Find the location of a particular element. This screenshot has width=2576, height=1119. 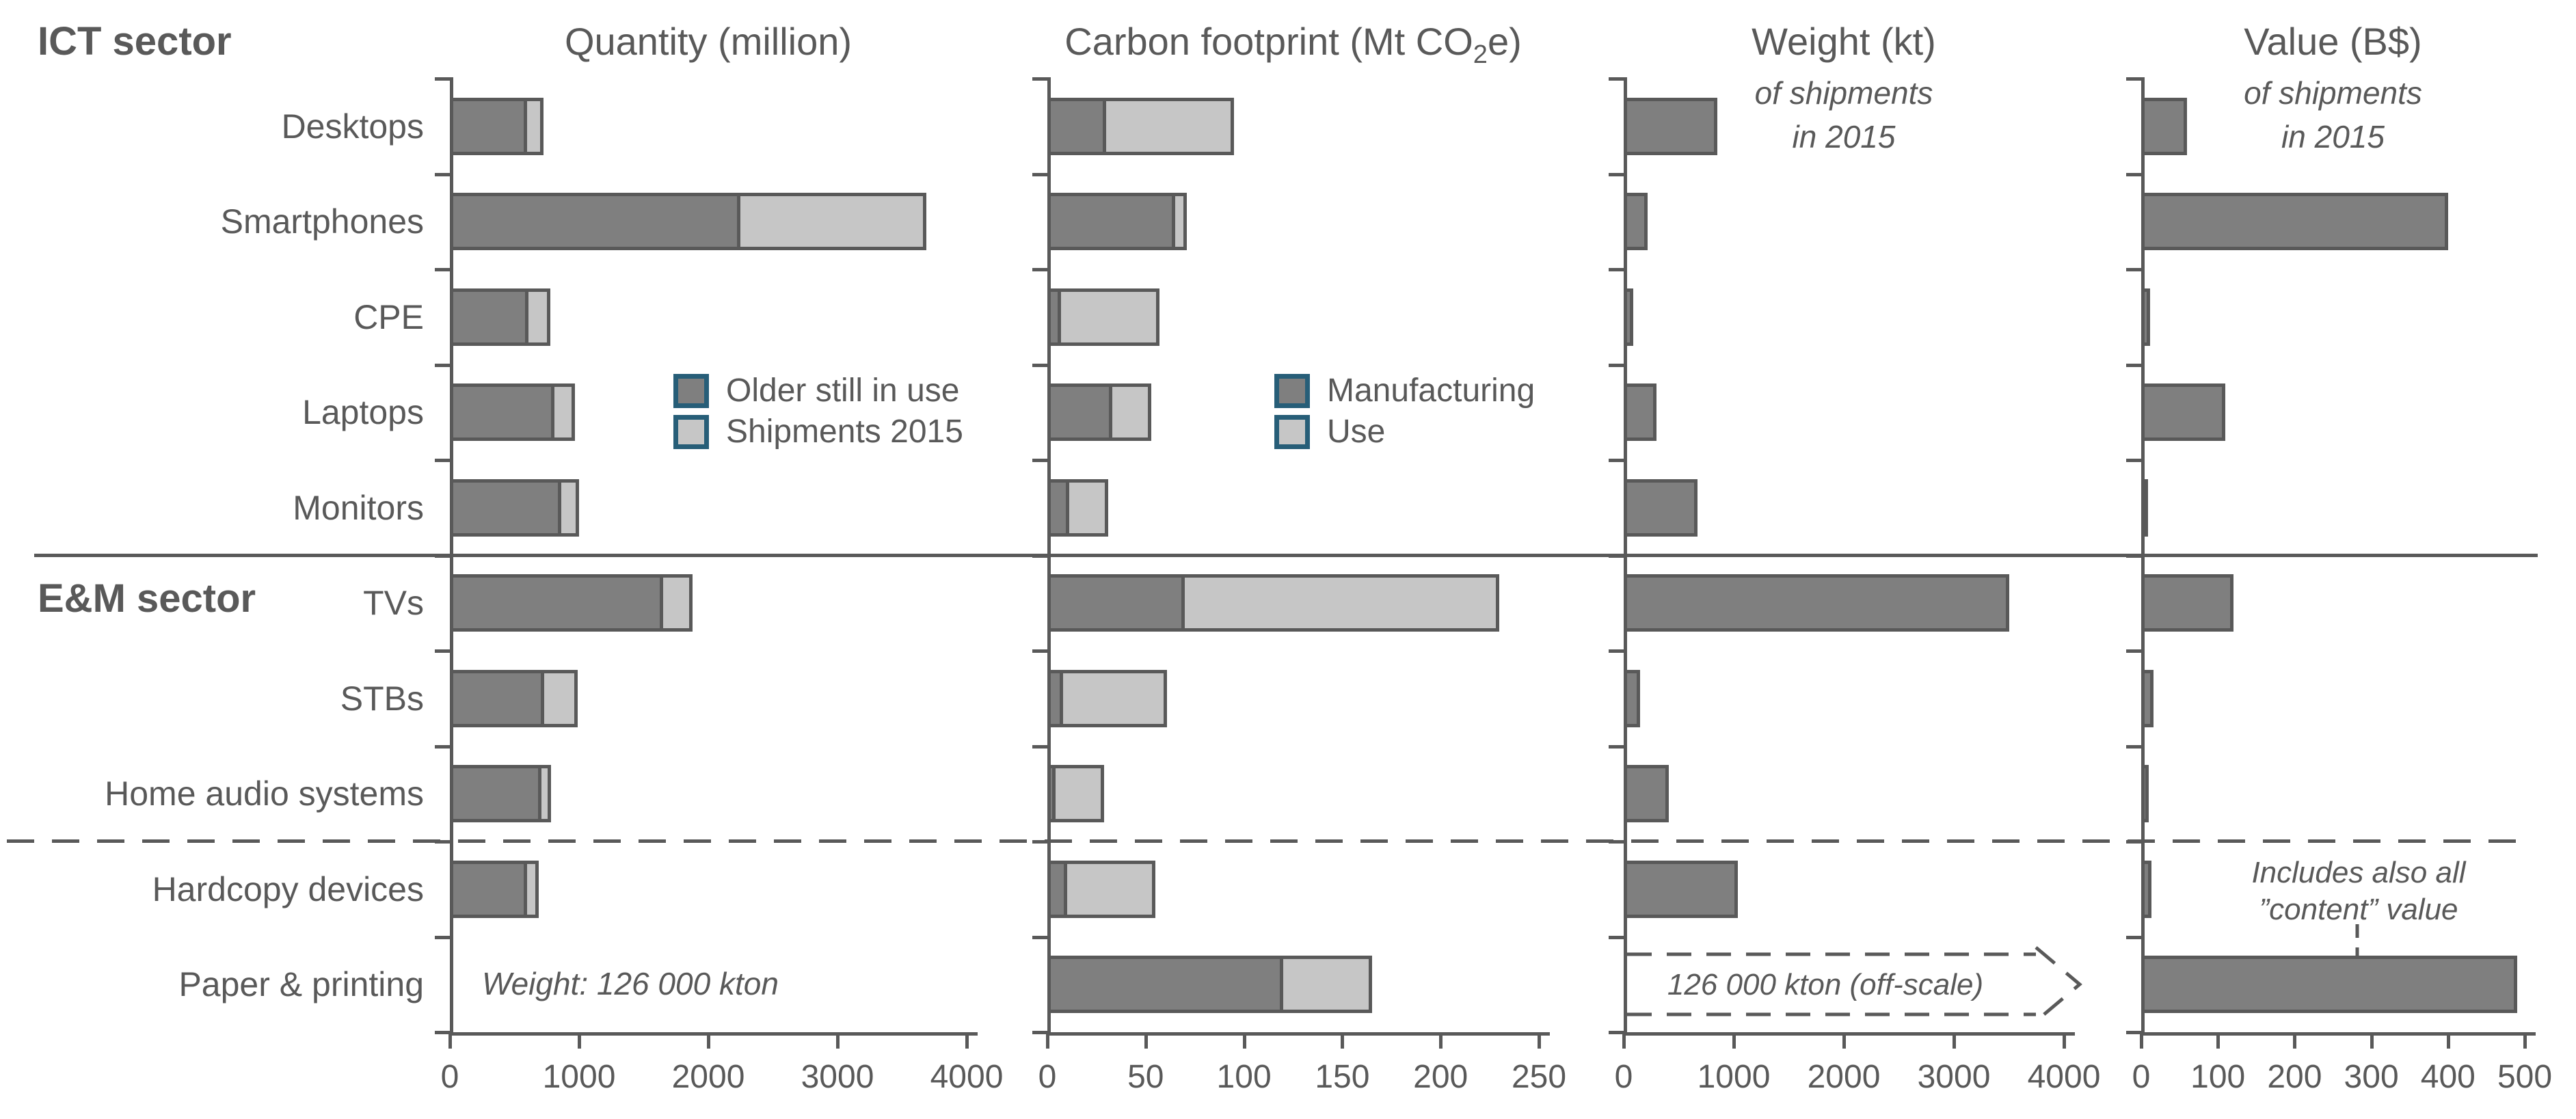

bar-quantity-home-audio-systems-older-still-in-use is located at coordinates (496, 794).